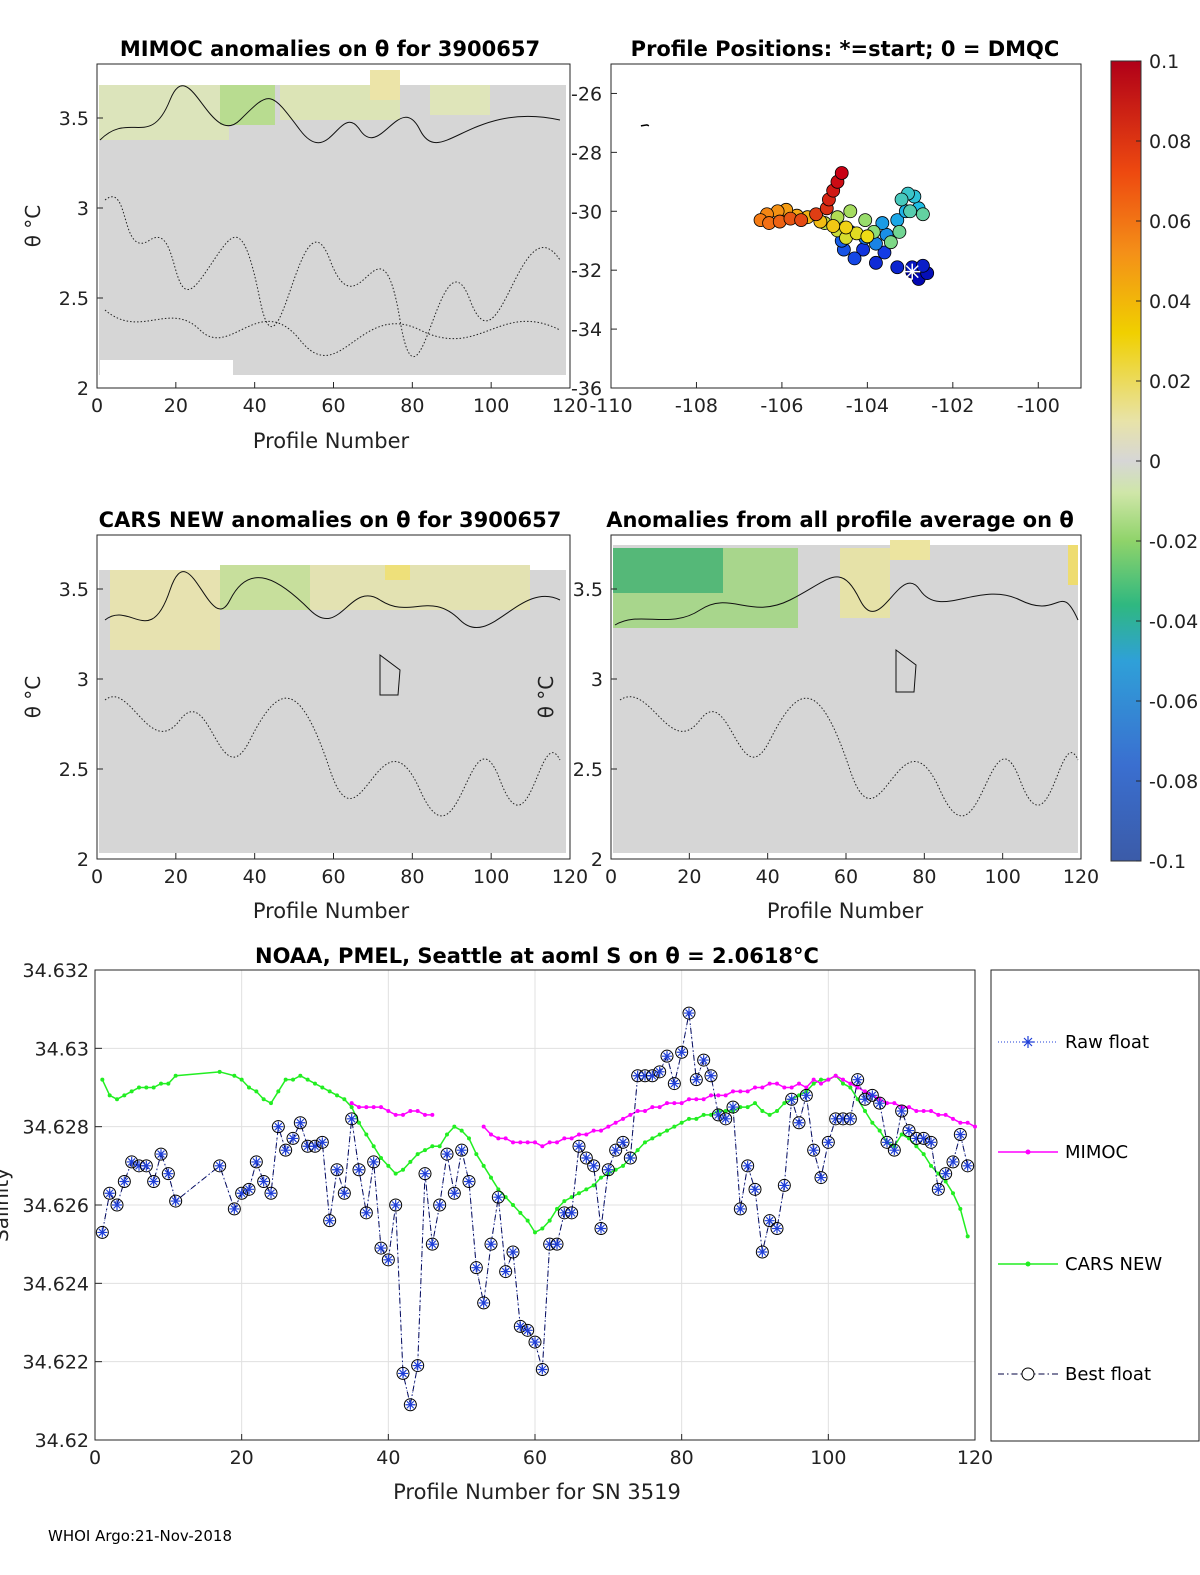 The width and height of the screenshot is (1200, 1575). I want to click on legend-cars-marker, so click(1028, 1264).